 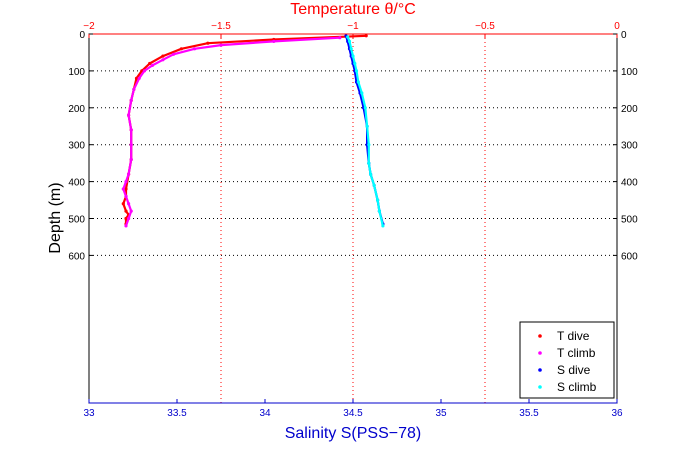 I want to click on legend-label-s-climb: S climb, so click(x=577, y=387).